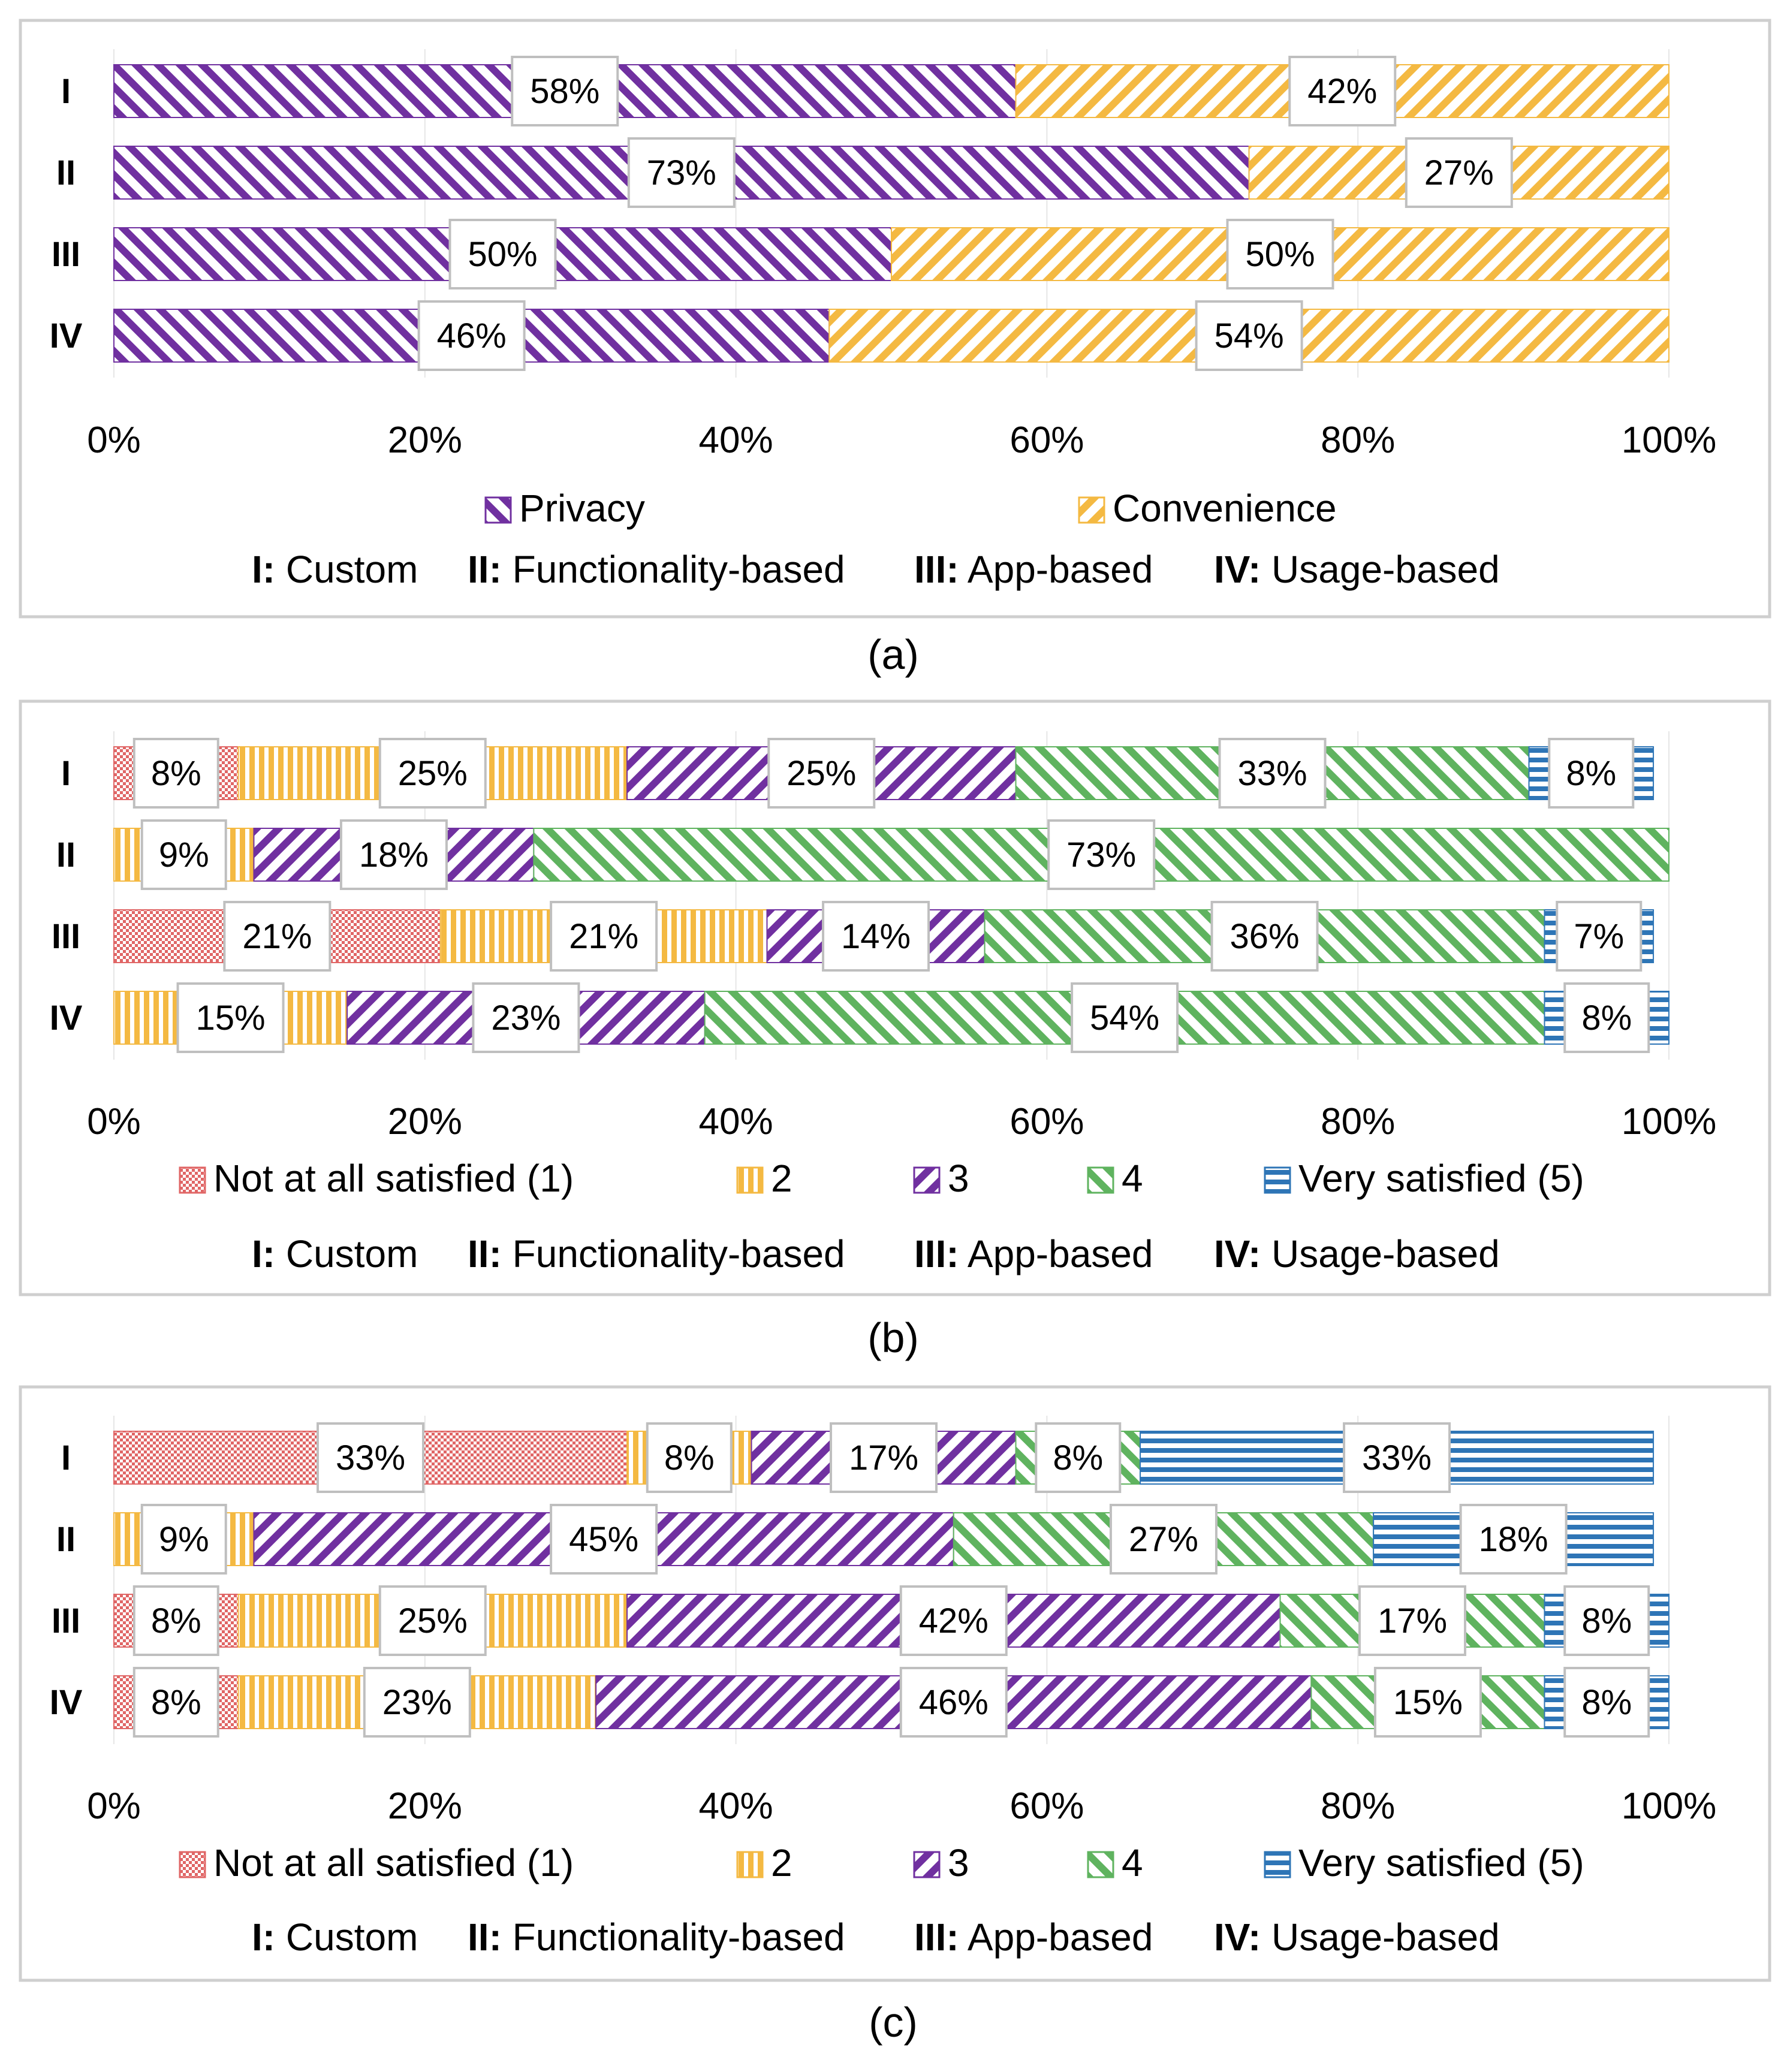 The width and height of the screenshot is (1787, 2072). What do you see at coordinates (782, 1179) in the screenshot?
I see `legend-label: 2` at bounding box center [782, 1179].